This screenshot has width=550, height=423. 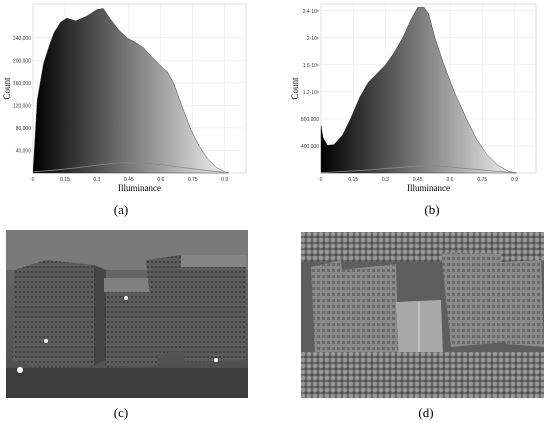 What do you see at coordinates (22, 39) in the screenshot?
I see `y-tick-label: 240,000` at bounding box center [22, 39].